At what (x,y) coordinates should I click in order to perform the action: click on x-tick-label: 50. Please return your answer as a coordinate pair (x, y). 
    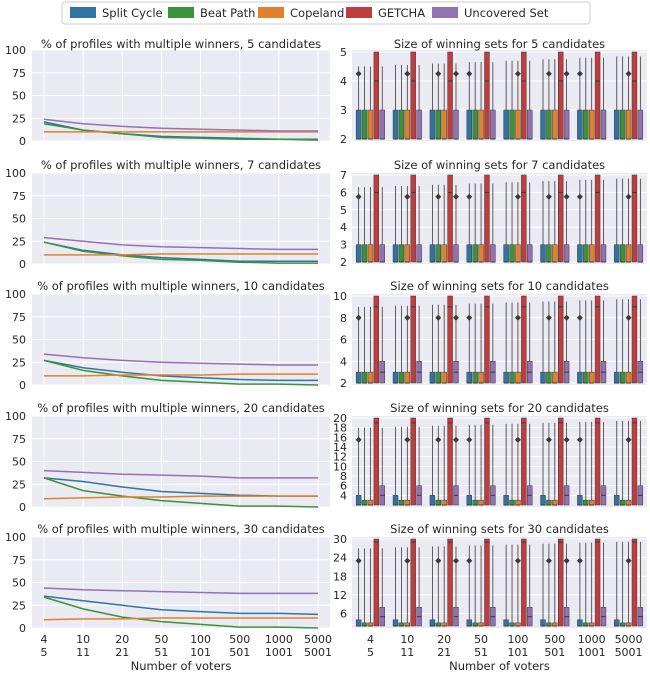
    Looking at the image, I should click on (481, 639).